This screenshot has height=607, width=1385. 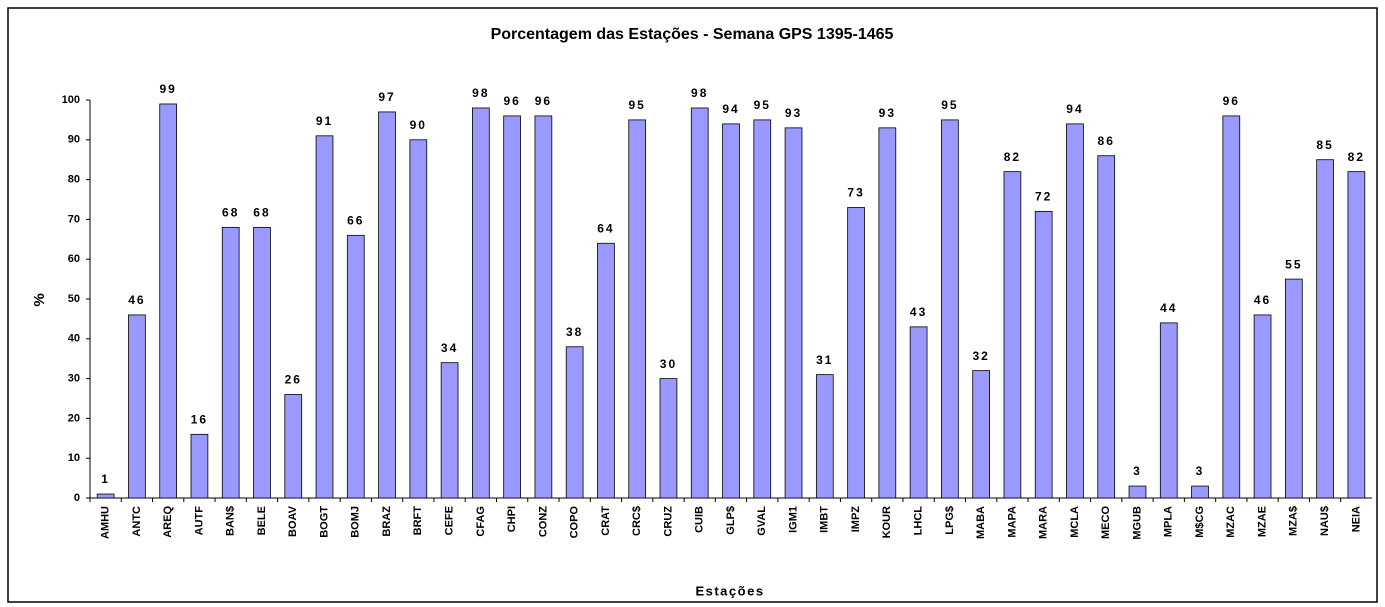 I want to click on x-tick-label: MGUB, so click(x=1137, y=523).